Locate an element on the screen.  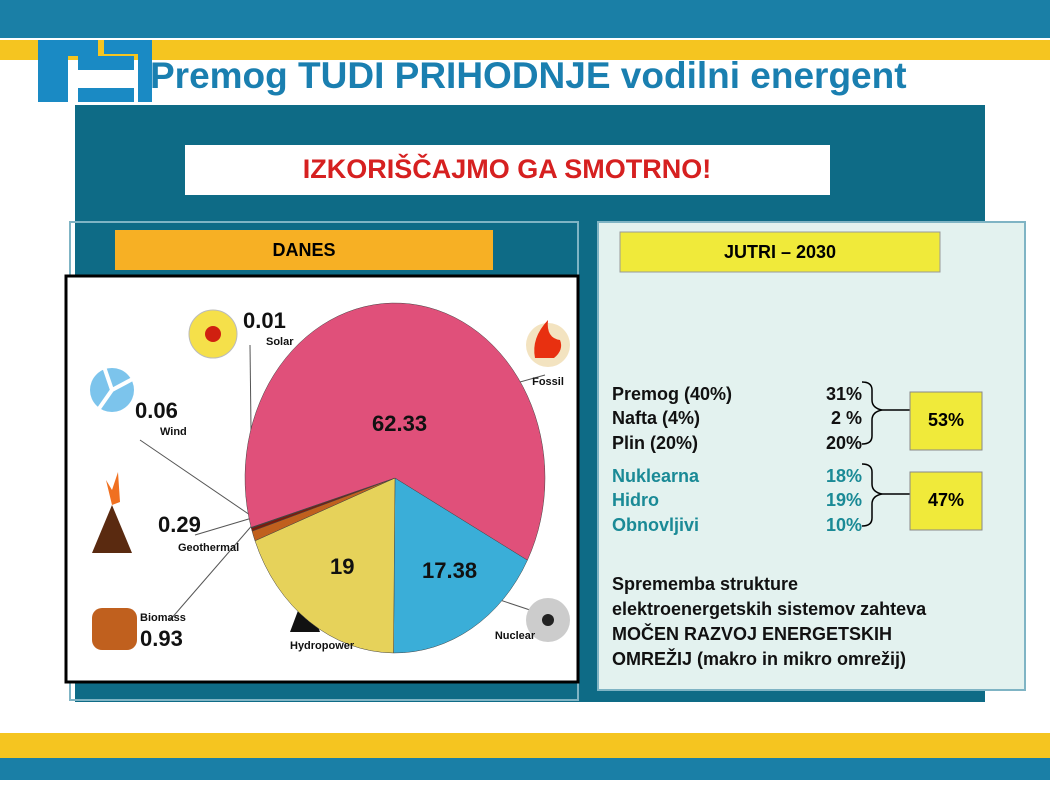
top-band is located at coordinates (525, 19).